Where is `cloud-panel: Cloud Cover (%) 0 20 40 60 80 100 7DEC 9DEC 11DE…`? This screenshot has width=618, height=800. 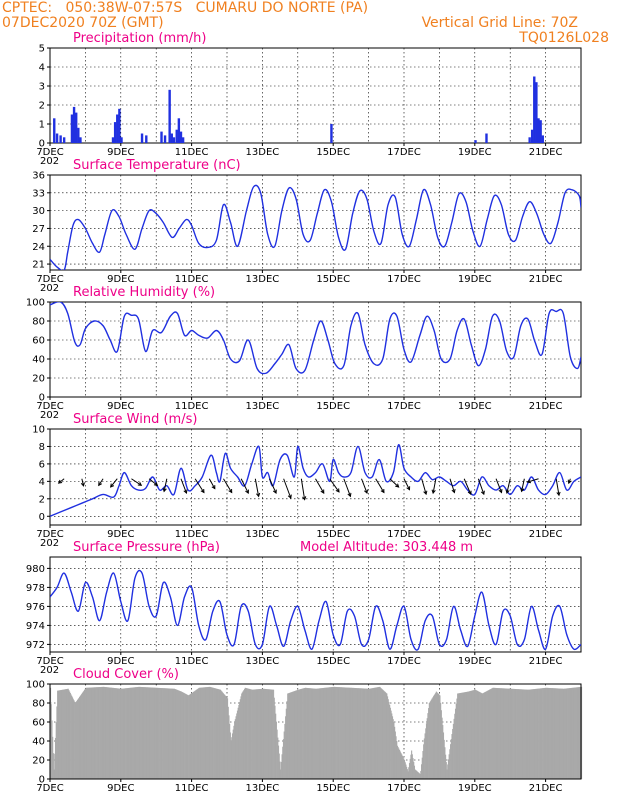 cloud-panel: Cloud Cover (%) 0 20 40 60 80 100 7DEC 9DEC 11DE… is located at coordinates (304, 730).